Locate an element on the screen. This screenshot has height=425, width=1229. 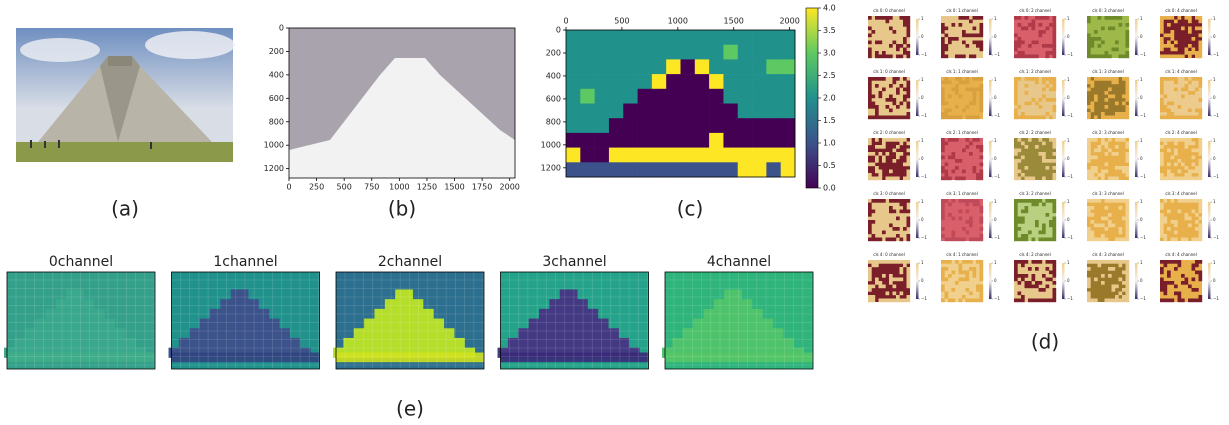
colorbar-tick-label: 0.0 is located at coordinates (829, 188).